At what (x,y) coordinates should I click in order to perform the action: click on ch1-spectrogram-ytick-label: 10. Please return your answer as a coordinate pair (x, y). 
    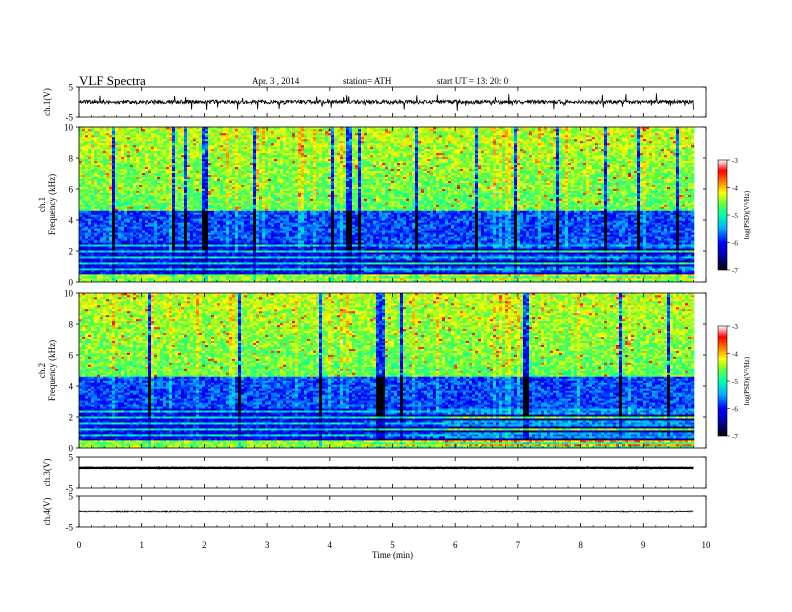
    Looking at the image, I should click on (69, 128).